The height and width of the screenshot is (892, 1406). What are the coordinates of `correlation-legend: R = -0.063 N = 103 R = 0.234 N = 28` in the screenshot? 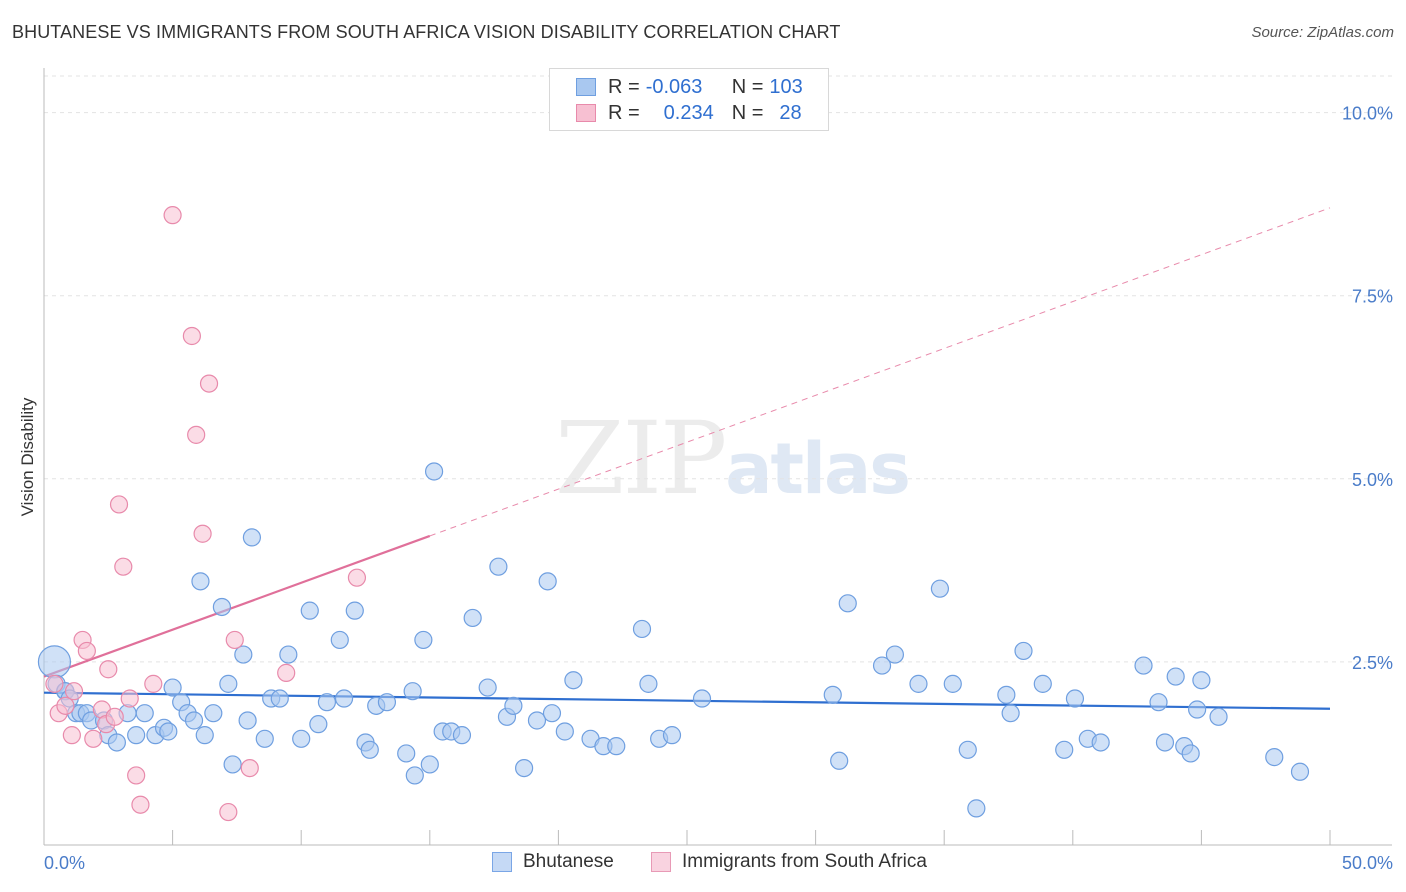 It's located at (689, 99).